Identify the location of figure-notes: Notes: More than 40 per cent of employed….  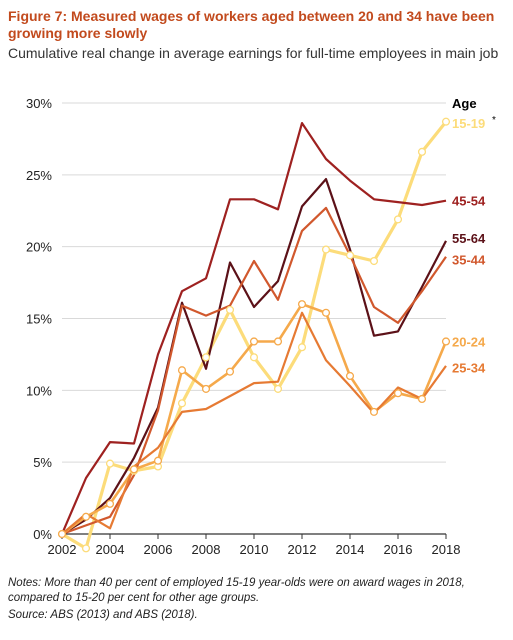
(236, 590).